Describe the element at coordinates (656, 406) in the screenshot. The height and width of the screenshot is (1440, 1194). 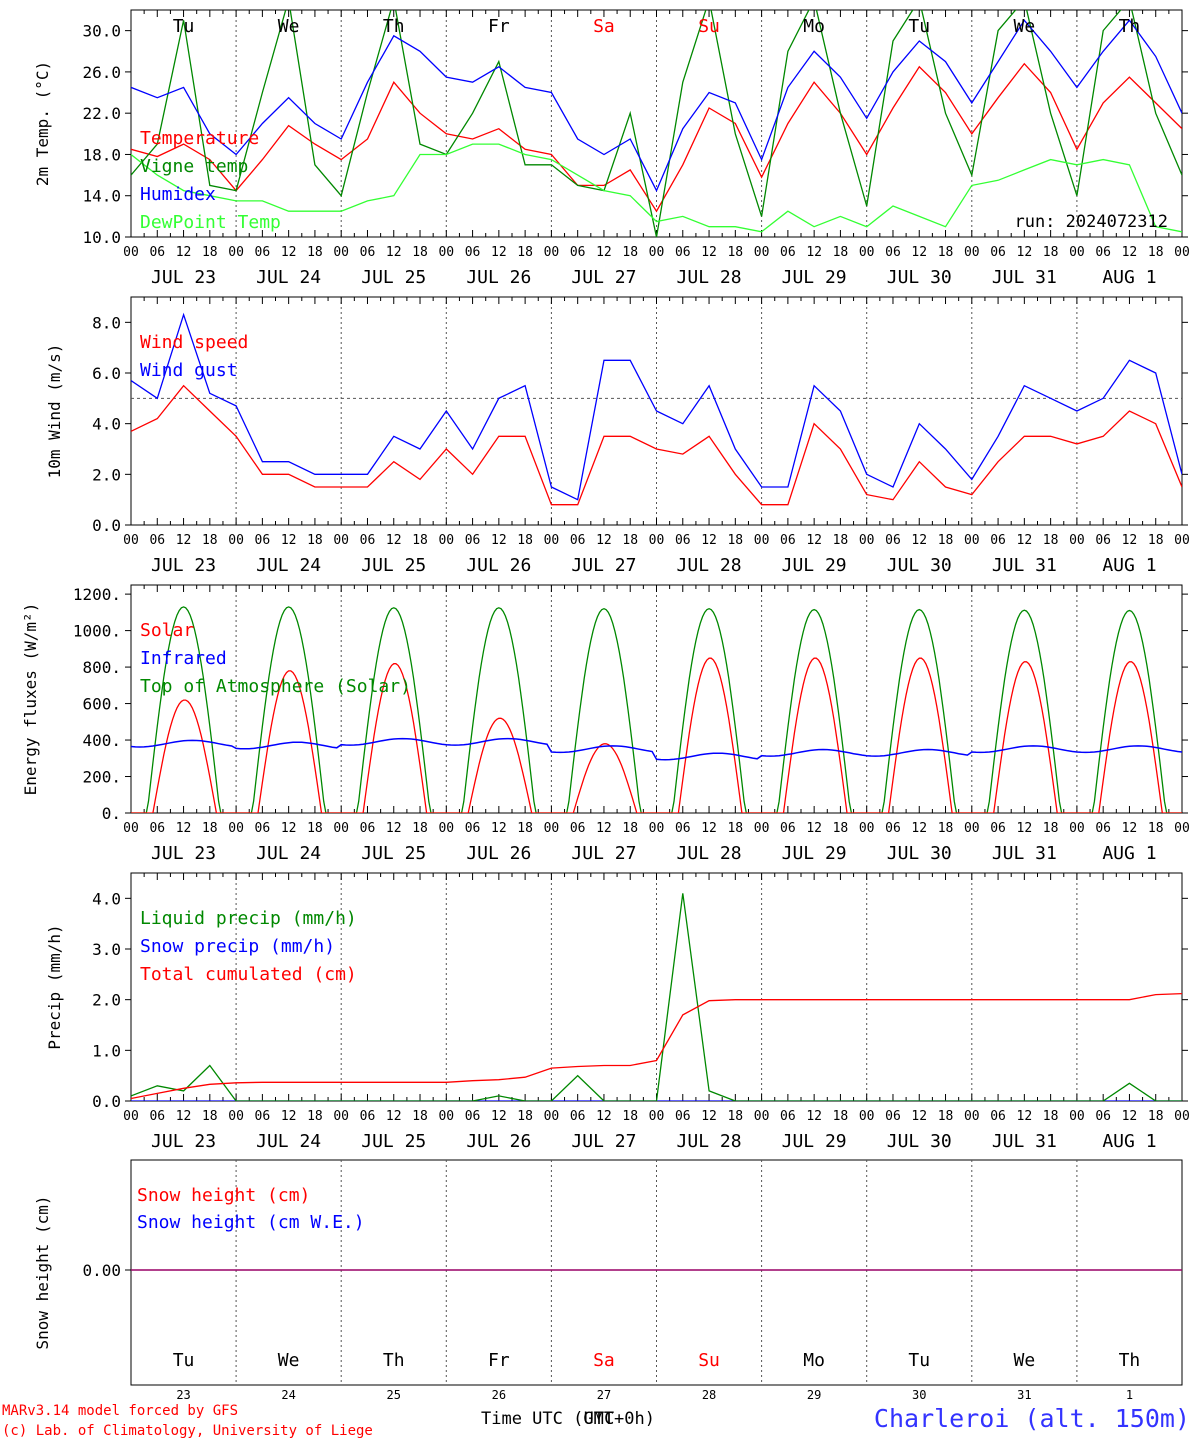
I see `wind-gust-line` at that location.